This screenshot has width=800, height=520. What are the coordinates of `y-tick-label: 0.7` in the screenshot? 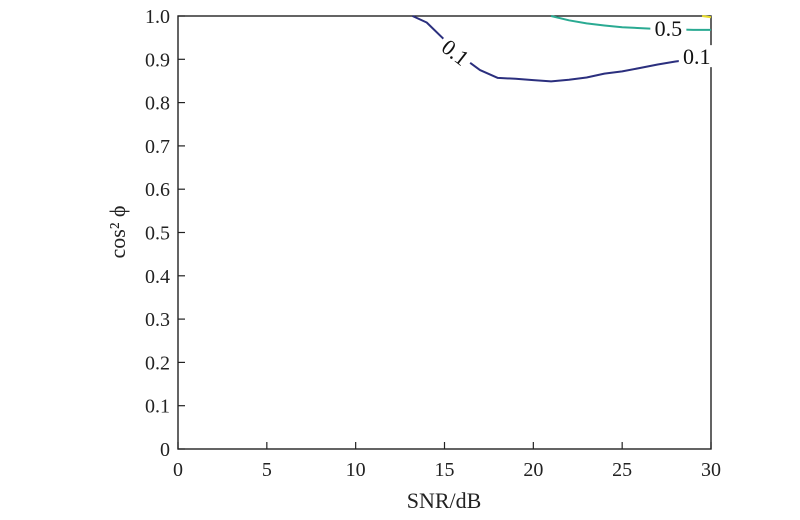 It's located at (157, 147).